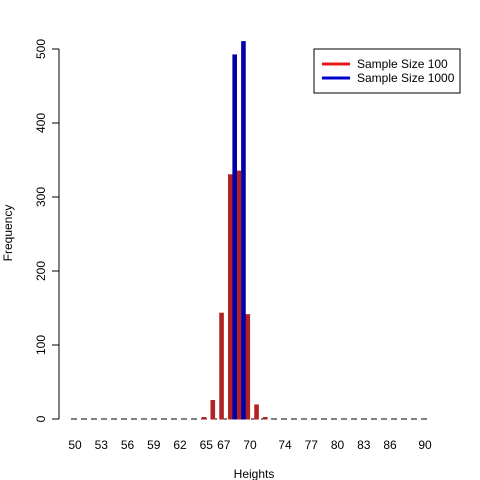  I want to click on legend-box, so click(387, 71).